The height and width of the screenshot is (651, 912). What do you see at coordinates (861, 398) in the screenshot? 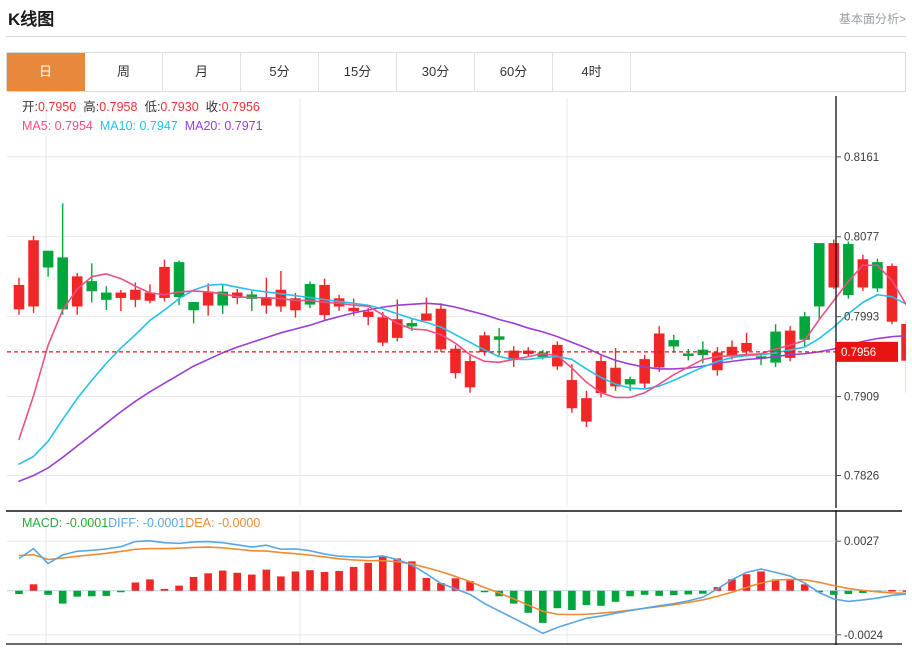
I see `price-tick-label-3: 0.7909` at bounding box center [861, 398].